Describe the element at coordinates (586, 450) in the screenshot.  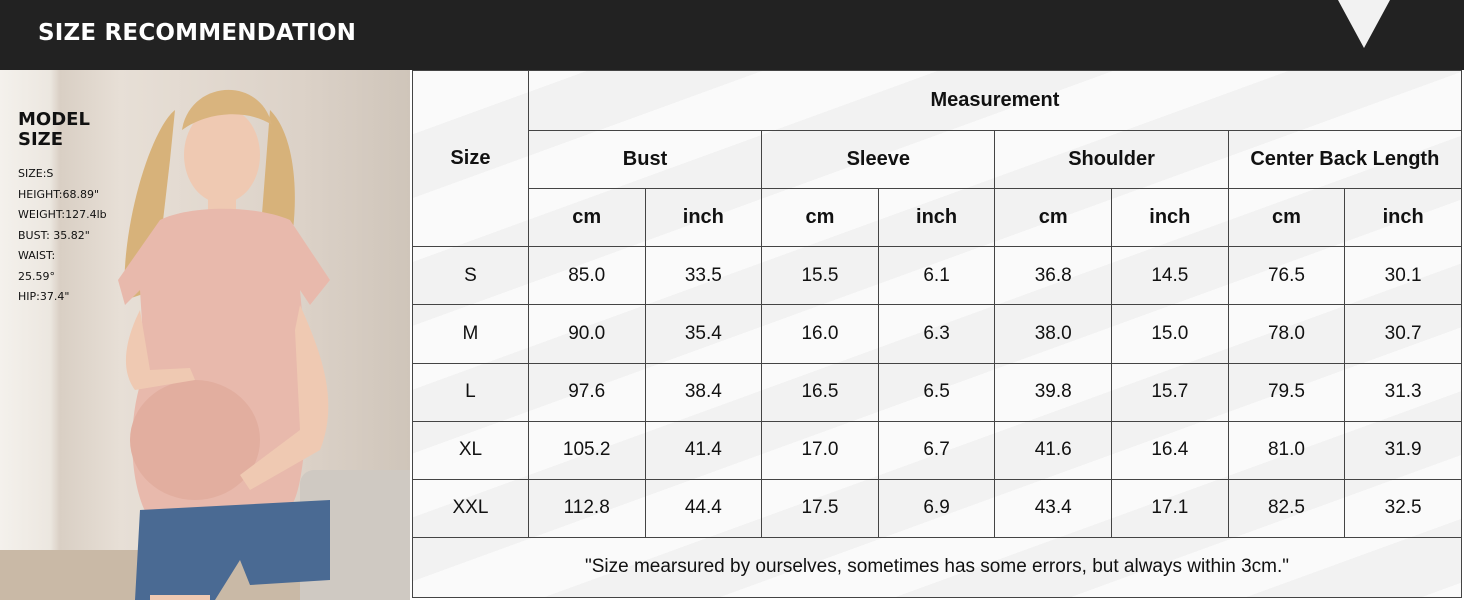
I see `measurement-cell: 105.2` at that location.